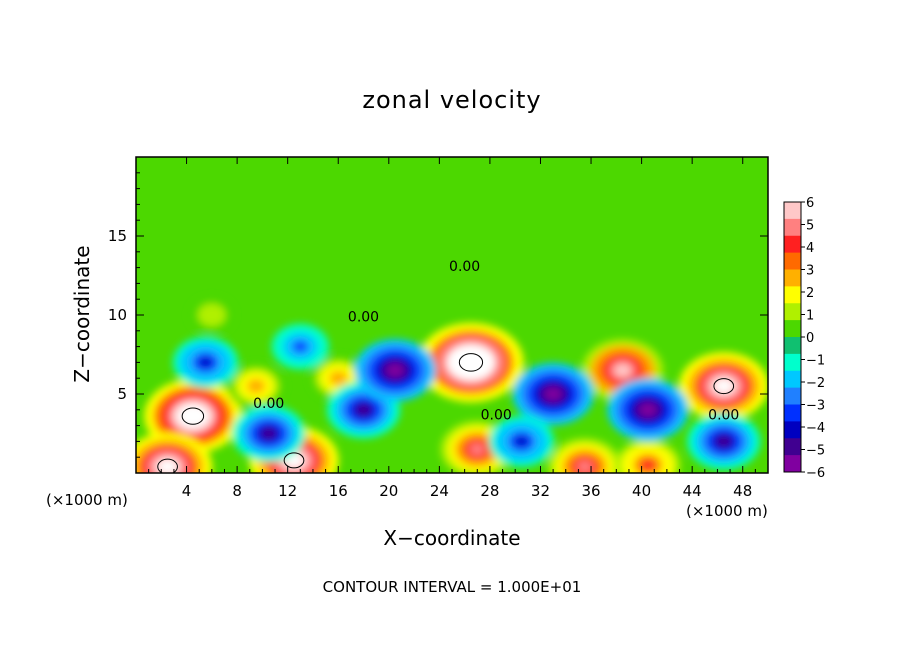 The image size is (904, 654). Describe the element at coordinates (641, 491) in the screenshot. I see `x-tick-label: 40` at that location.